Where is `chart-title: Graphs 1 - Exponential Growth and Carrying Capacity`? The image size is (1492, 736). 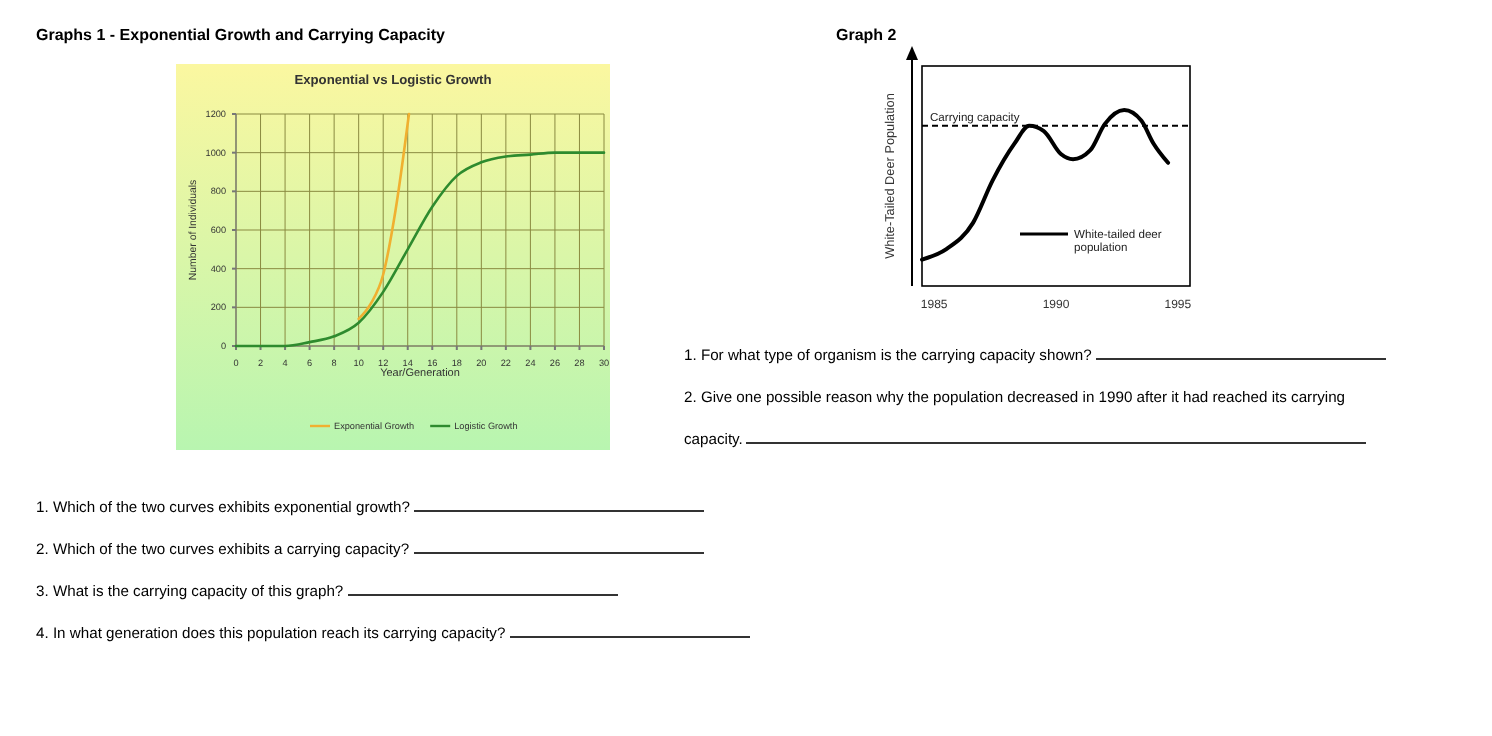 chart-title: Graphs 1 - Exponential Growth and Carrying Capacity is located at coordinates (241, 35).